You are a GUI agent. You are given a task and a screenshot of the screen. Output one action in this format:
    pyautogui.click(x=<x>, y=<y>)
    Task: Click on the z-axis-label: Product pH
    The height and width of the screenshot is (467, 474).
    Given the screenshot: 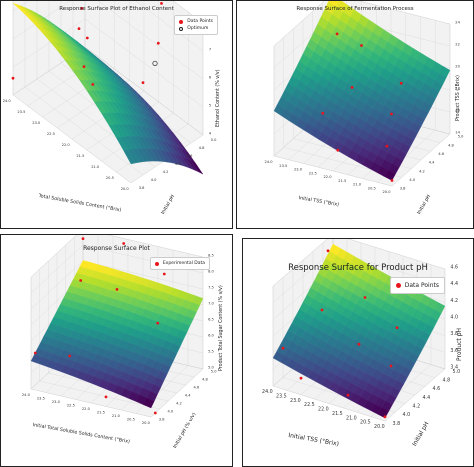 What is the action you would take?
    pyautogui.click(x=459, y=344)
    